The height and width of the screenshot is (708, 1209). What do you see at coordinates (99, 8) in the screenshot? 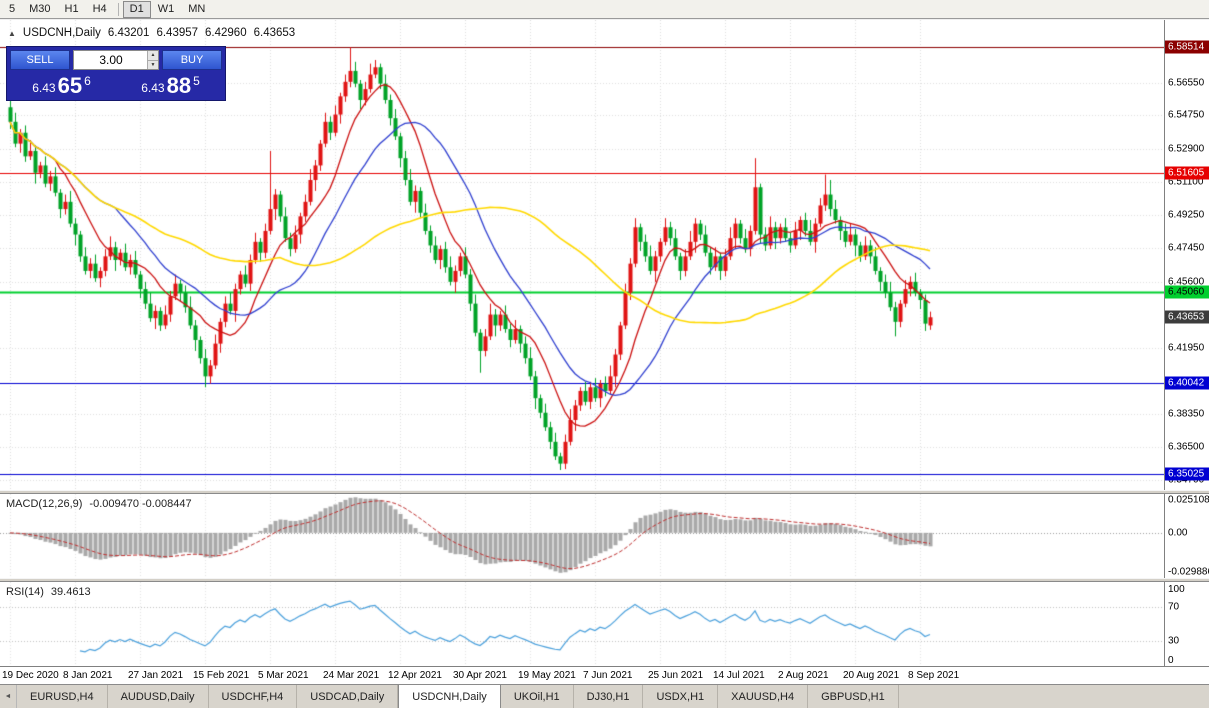
I see `timeframe-button-h4: H4` at bounding box center [99, 8].